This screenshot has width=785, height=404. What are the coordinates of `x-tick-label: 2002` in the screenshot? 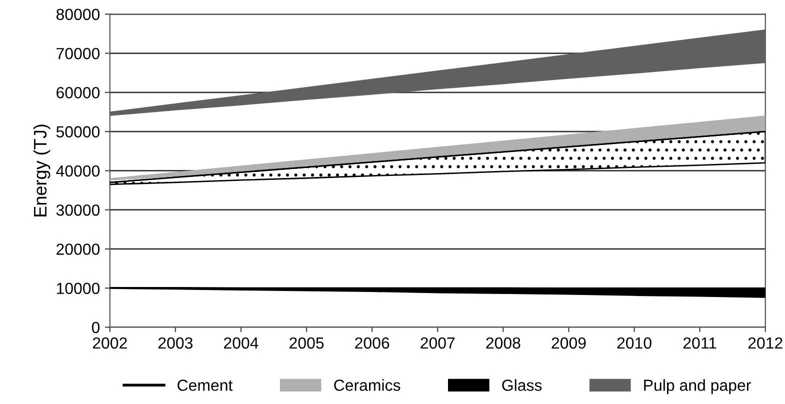 It's located at (109, 343).